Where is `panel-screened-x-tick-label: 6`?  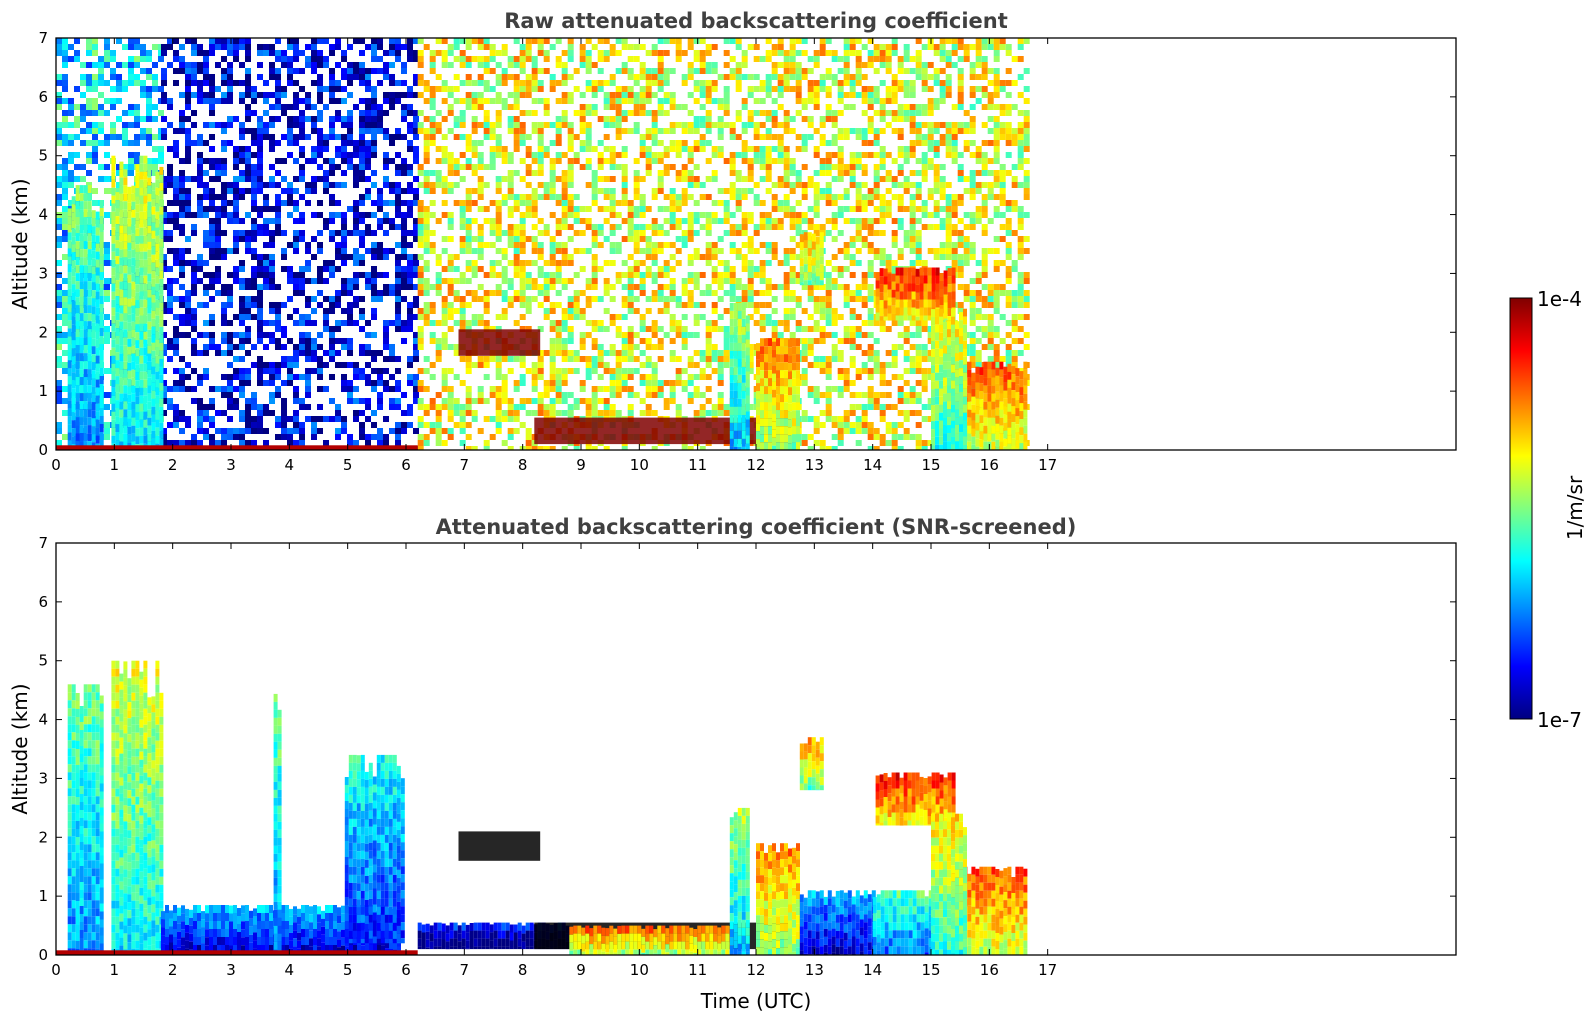 panel-screened-x-tick-label: 6 is located at coordinates (406, 970).